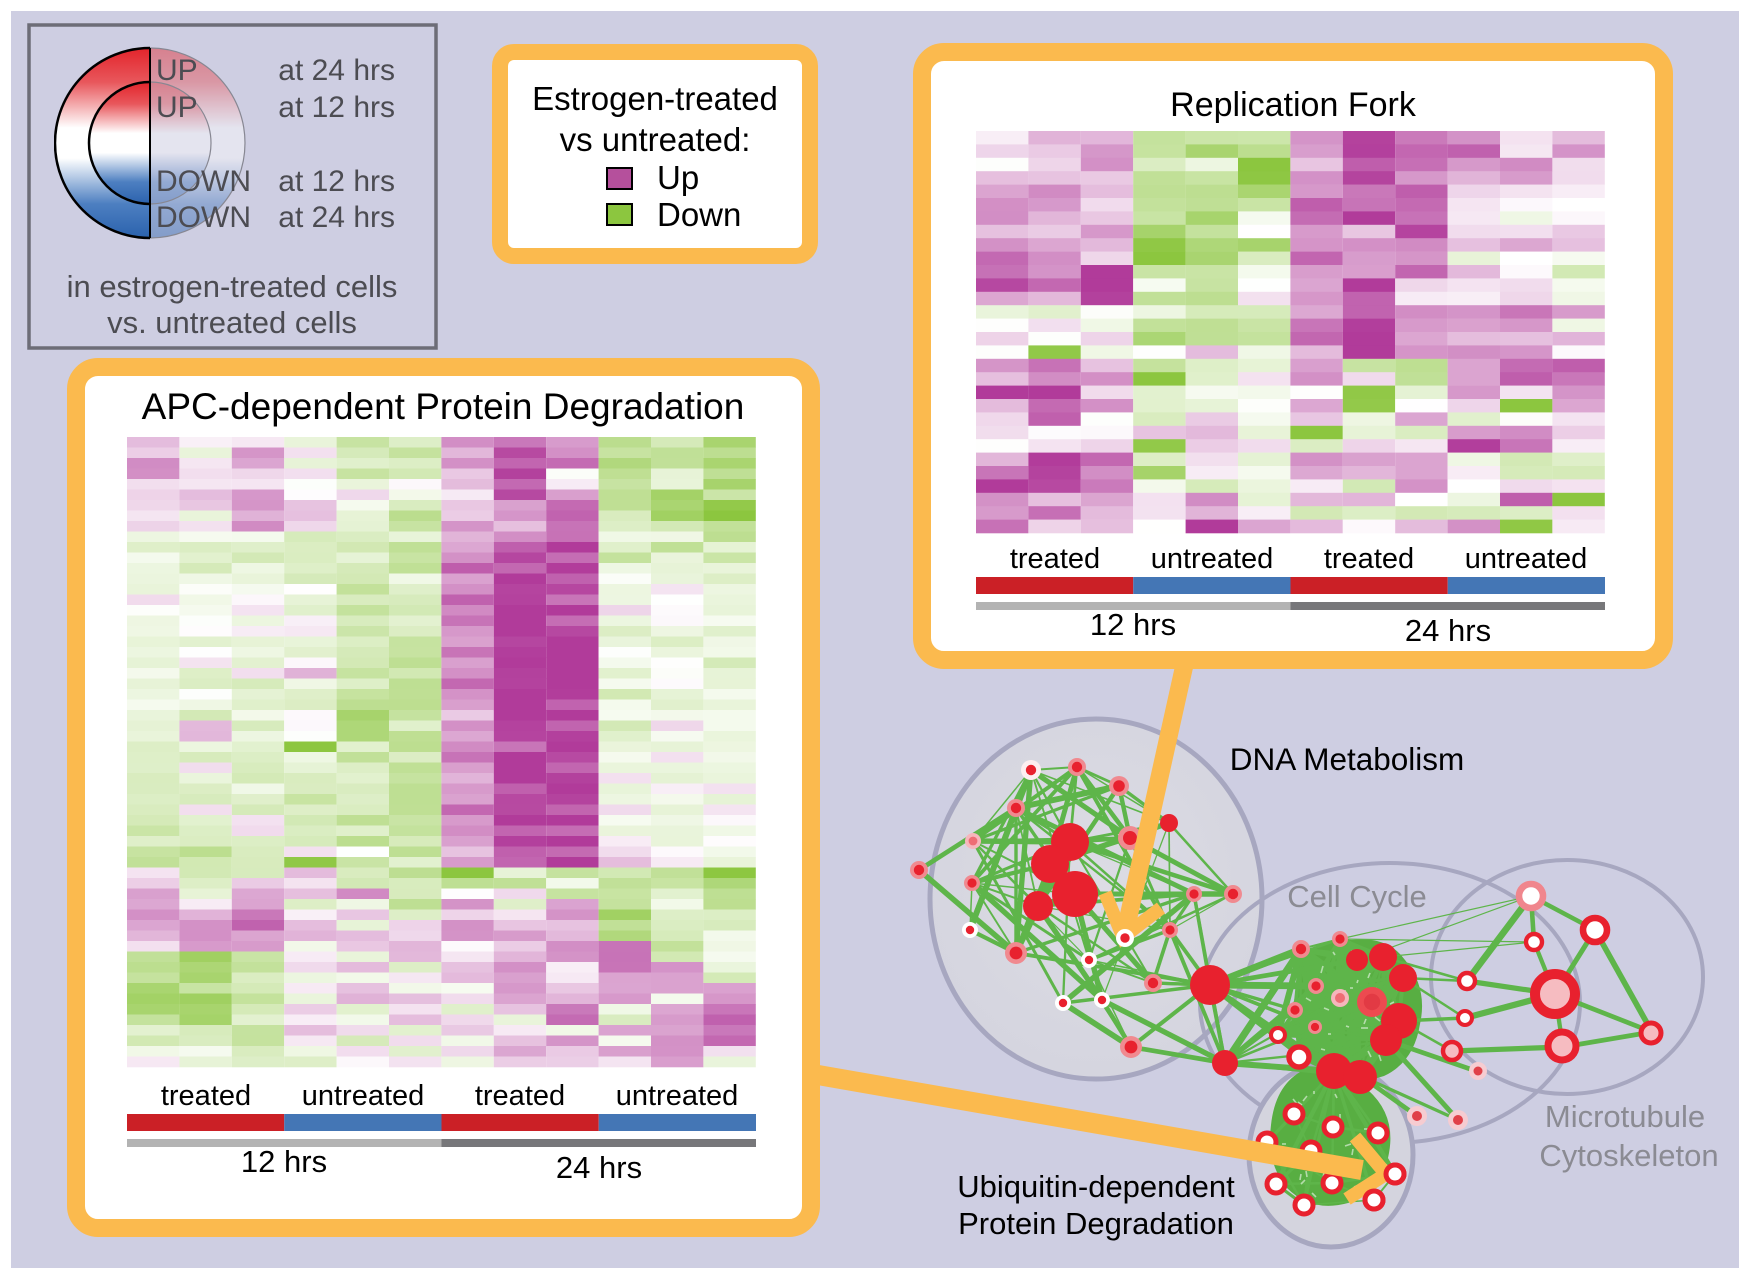  I want to click on svg-text: DNA Metabolism, so click(1347, 759).